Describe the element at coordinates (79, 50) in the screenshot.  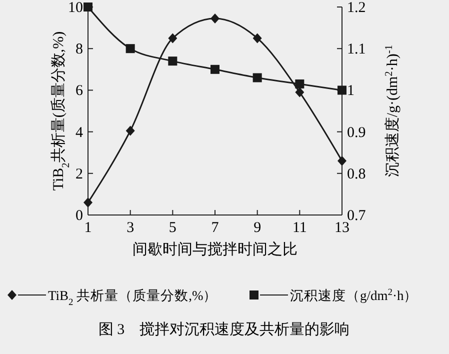
I see `y-tick-label: 8` at that location.